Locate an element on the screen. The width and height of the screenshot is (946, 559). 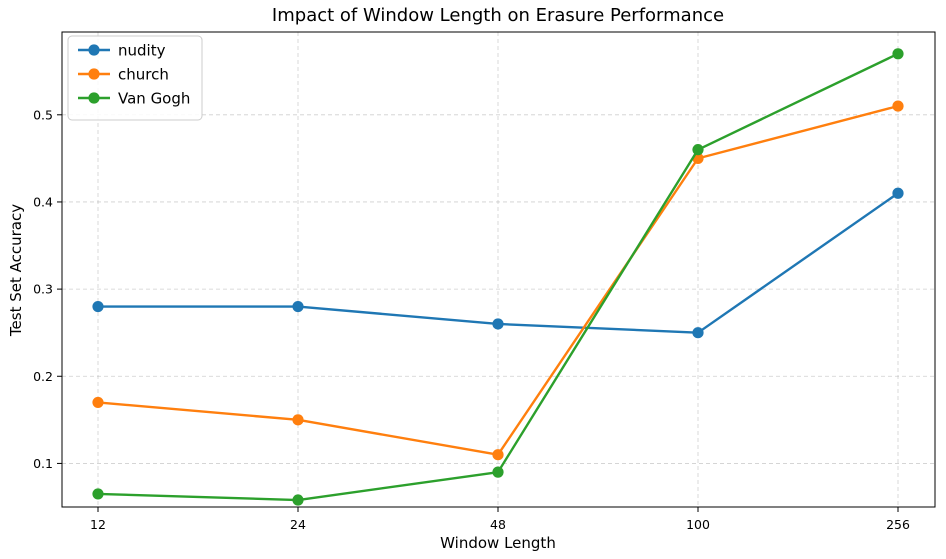
legend-label: nudity is located at coordinates (142, 51).